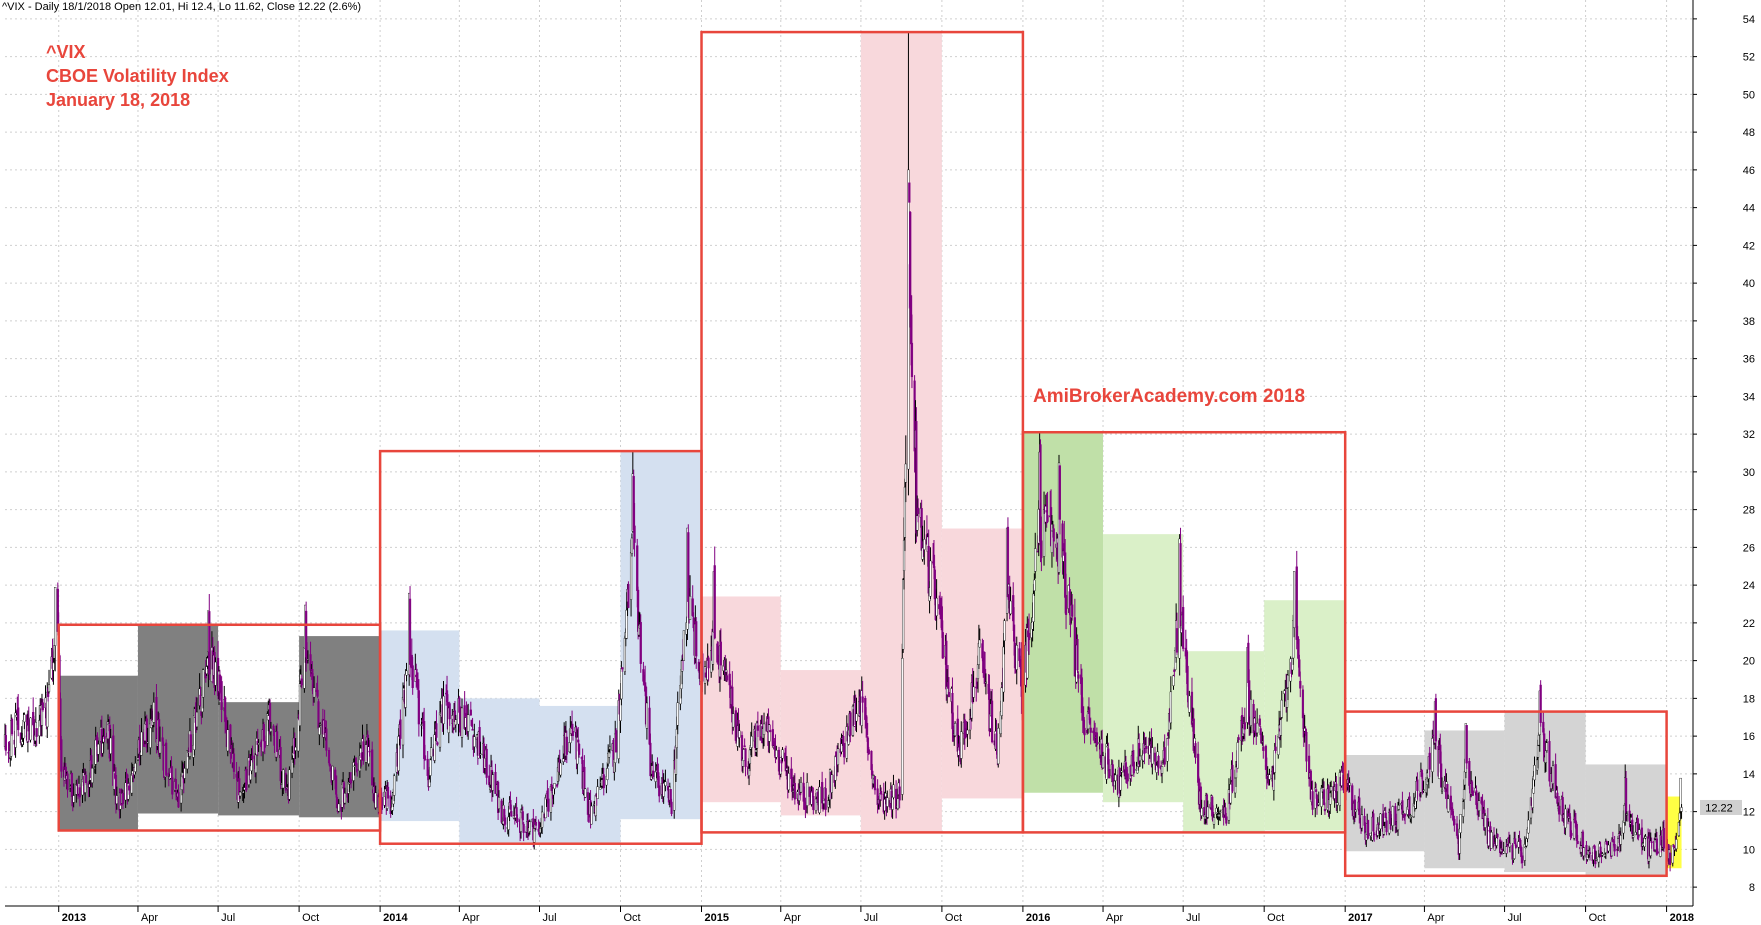 This screenshot has height=925, width=1761. What do you see at coordinates (1749, 246) in the screenshot?
I see `y-tick-label: 42` at bounding box center [1749, 246].